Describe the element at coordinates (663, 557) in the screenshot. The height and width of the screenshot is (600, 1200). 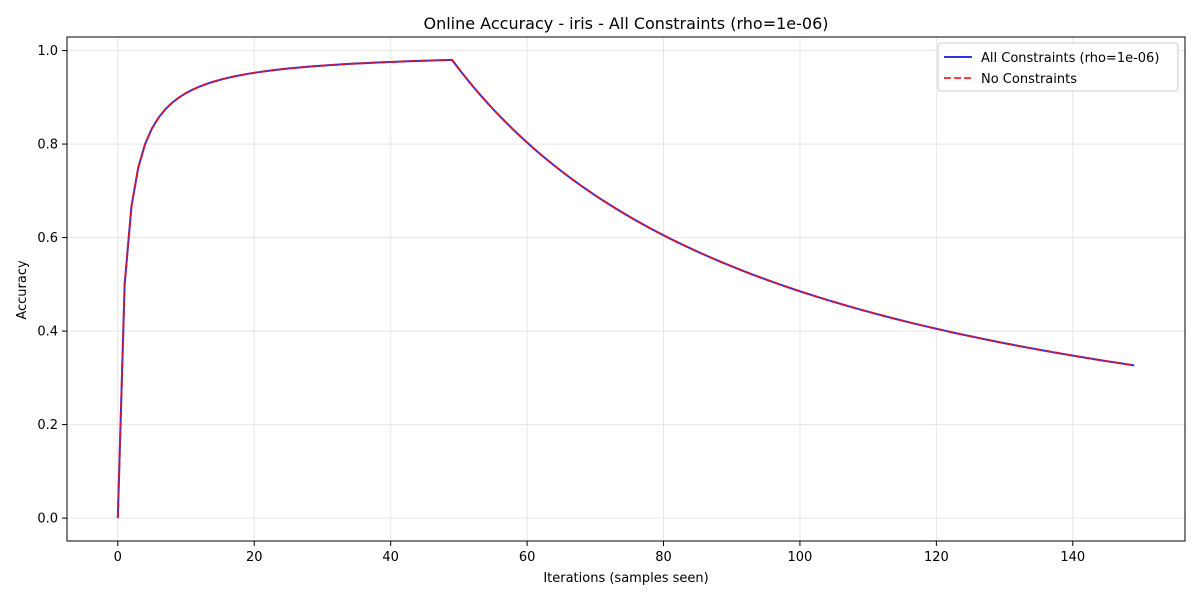
I see `x-tick-label: 80` at that location.